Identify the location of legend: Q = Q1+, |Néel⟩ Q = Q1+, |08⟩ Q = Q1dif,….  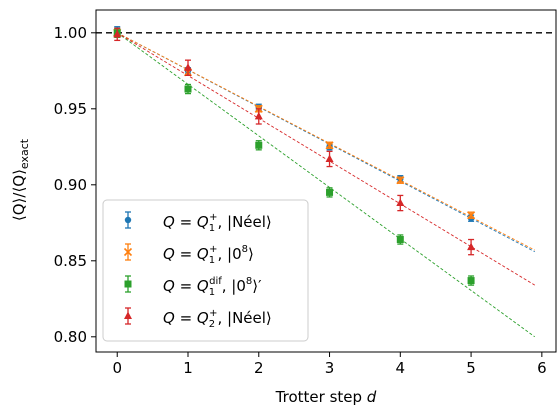
(205, 270).